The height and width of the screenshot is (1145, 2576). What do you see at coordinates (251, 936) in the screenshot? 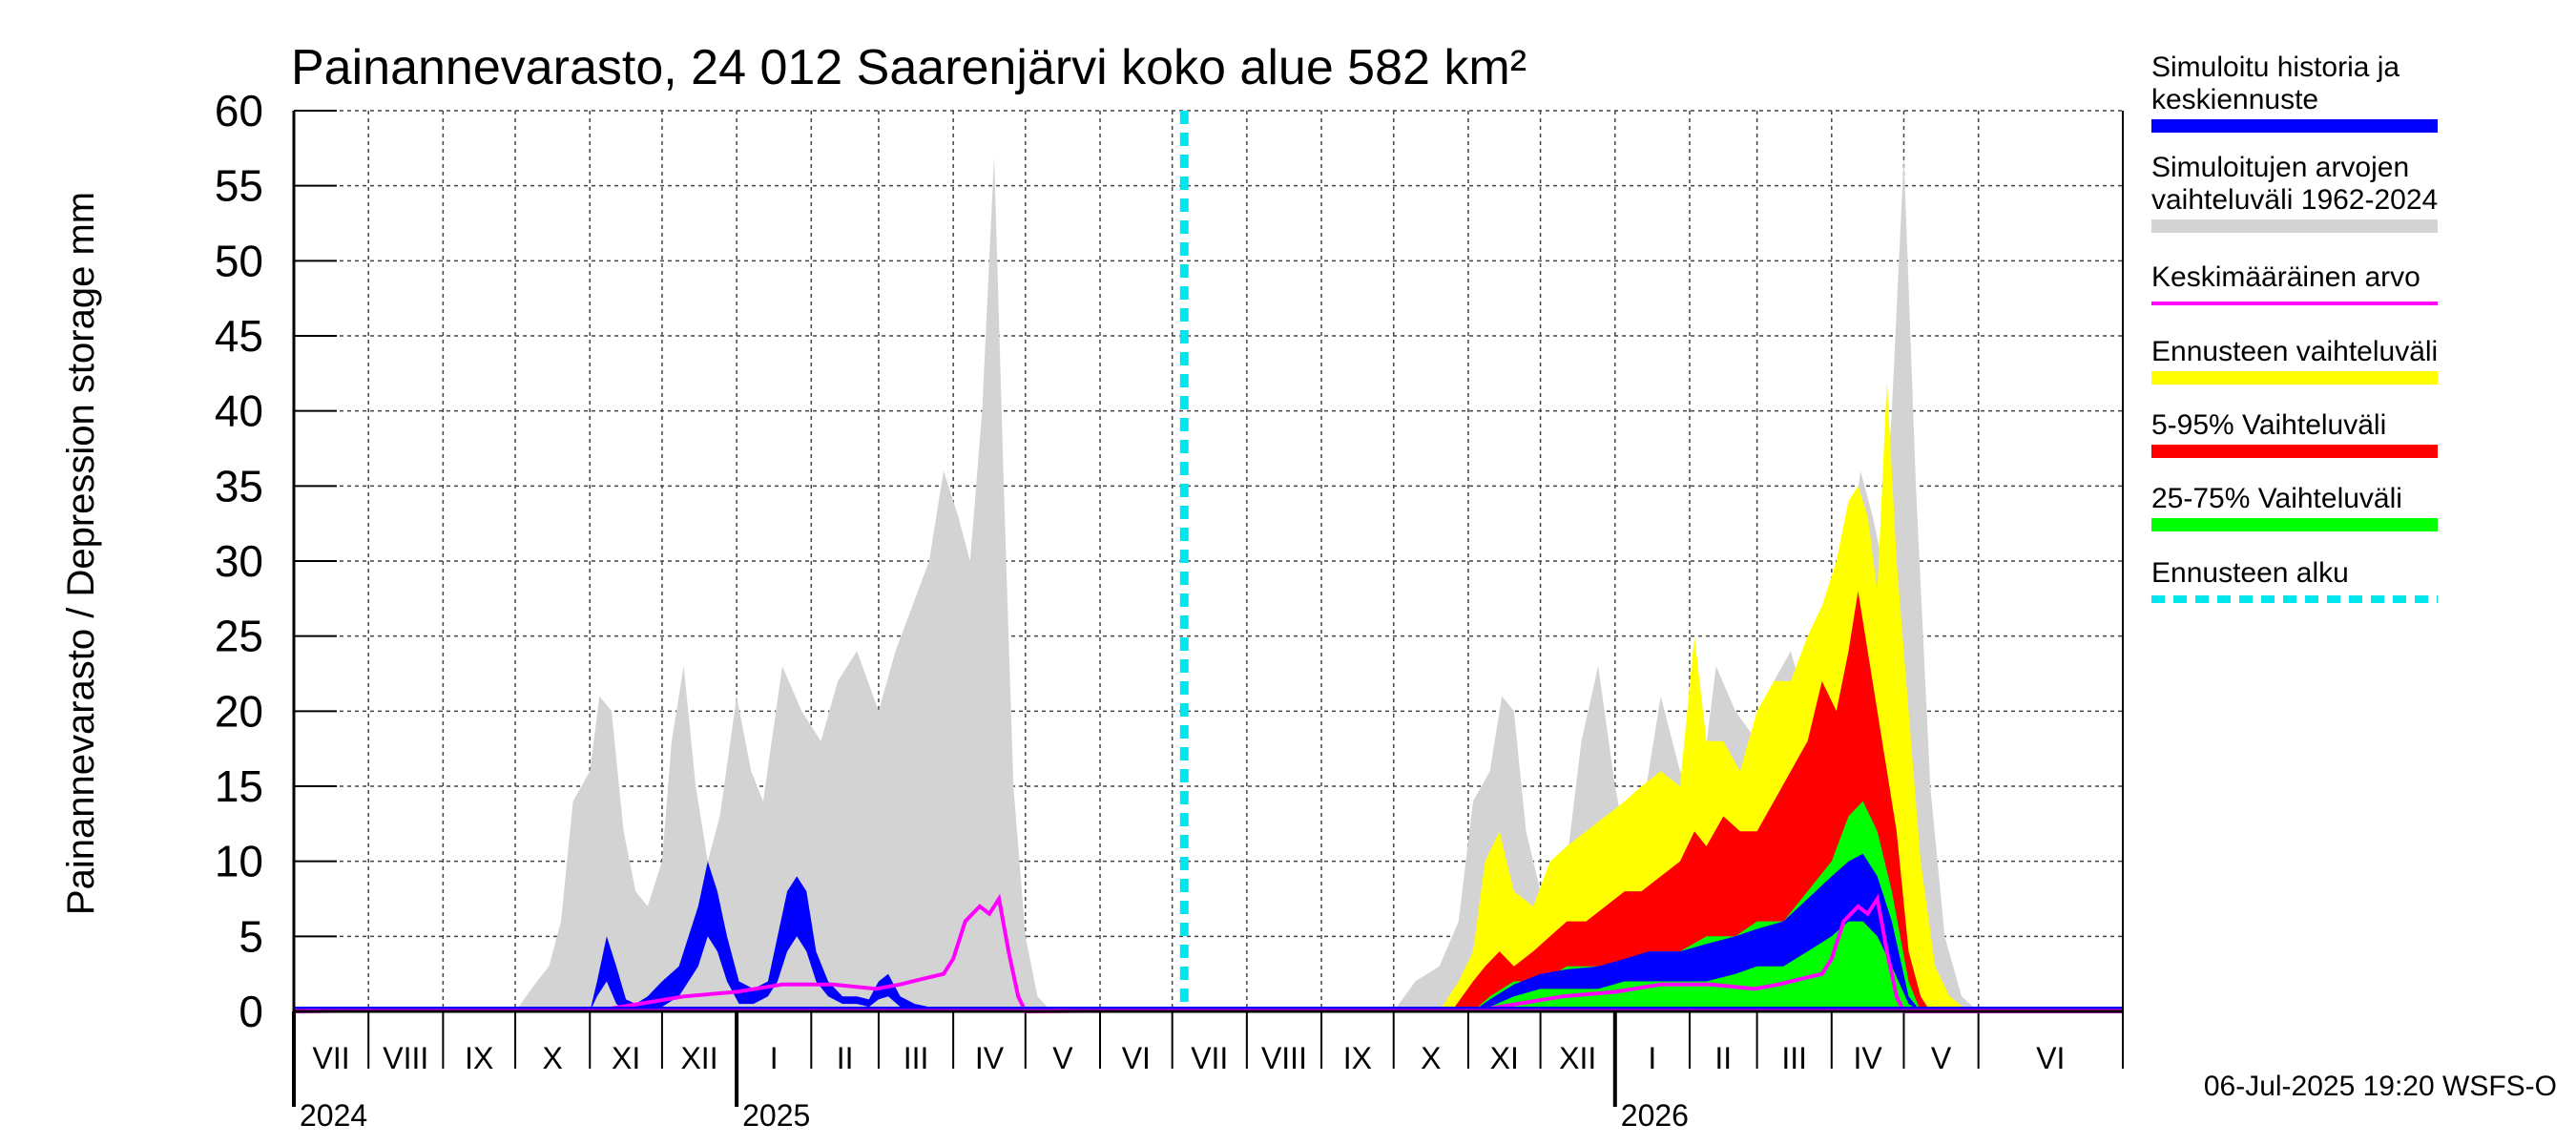
I see `y-tick-label: 5` at bounding box center [251, 936].